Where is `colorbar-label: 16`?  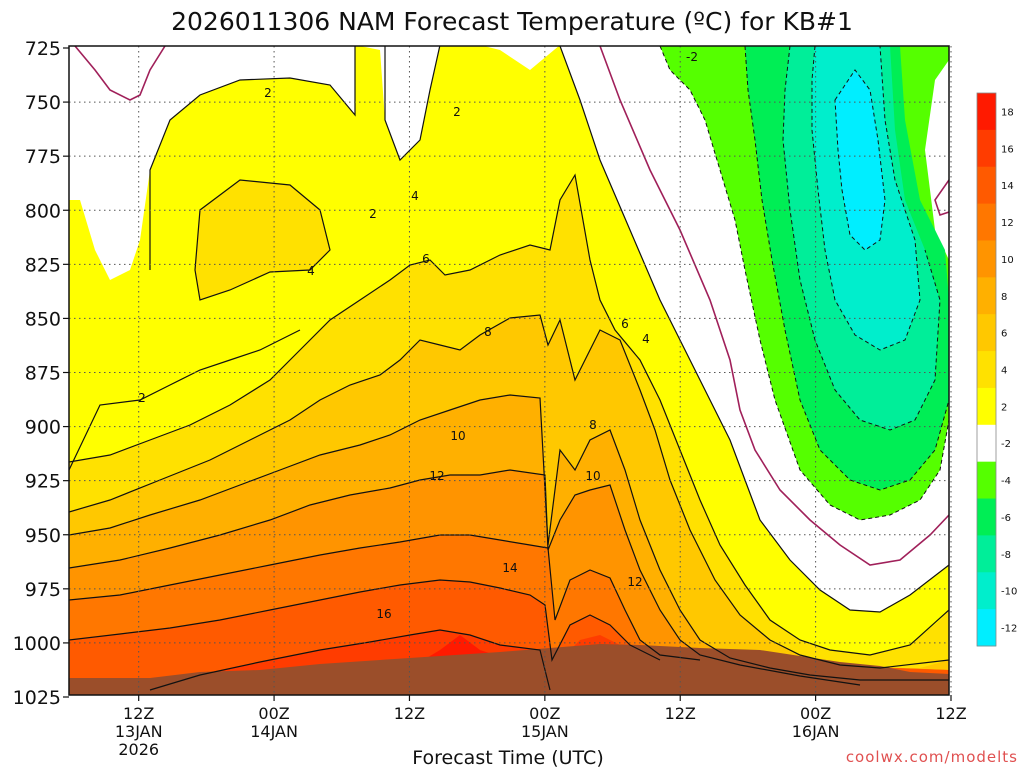 colorbar-label: 16 is located at coordinates (1007, 149).